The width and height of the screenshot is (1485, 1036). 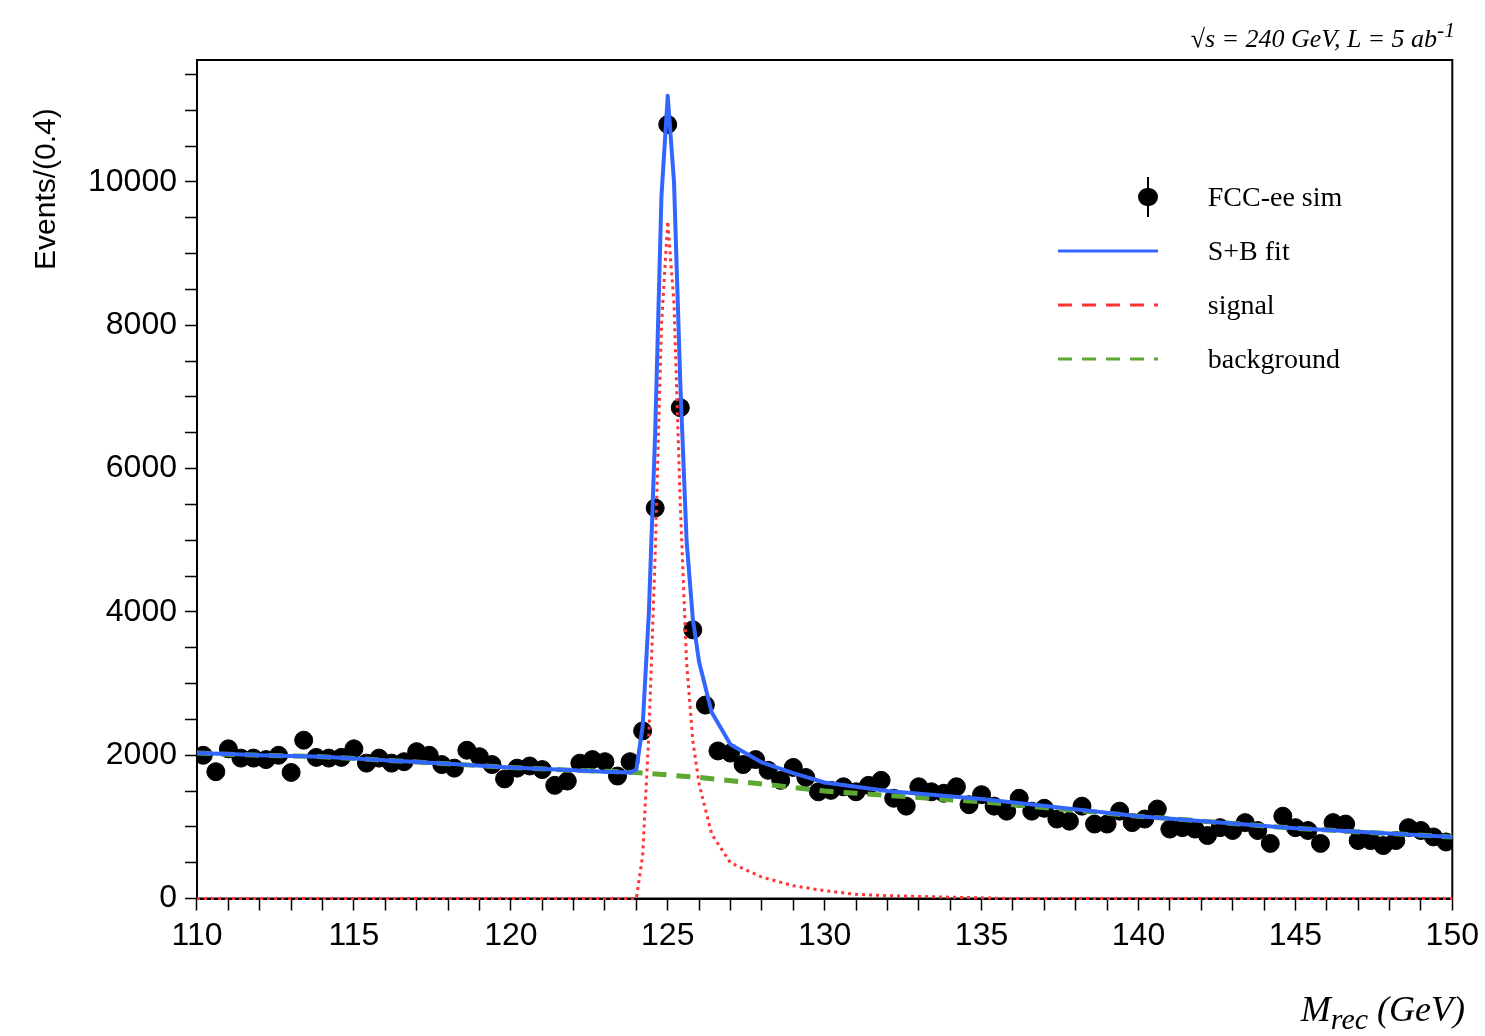 What do you see at coordinates (824, 933) in the screenshot?
I see `x-tick-label: 130` at bounding box center [824, 933].